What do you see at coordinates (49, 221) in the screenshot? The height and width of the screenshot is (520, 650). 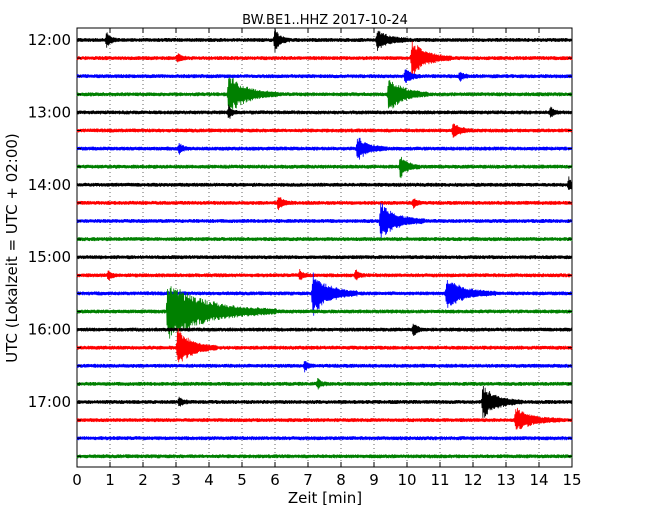 I see `y-tick-labels: 12:00 13:00 14:00 15:00 16:00 17:00` at bounding box center [49, 221].